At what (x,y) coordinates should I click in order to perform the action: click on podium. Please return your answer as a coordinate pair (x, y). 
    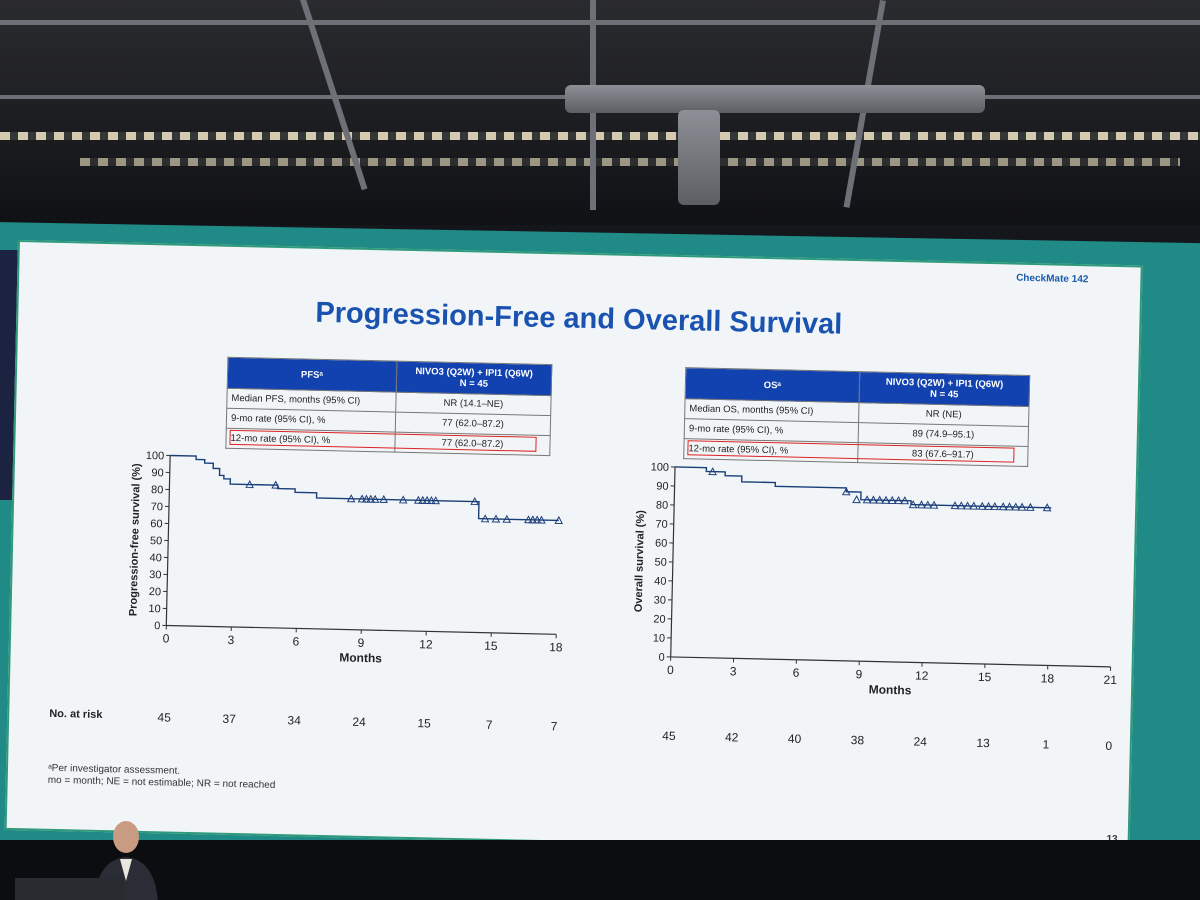
    Looking at the image, I should click on (70, 889).